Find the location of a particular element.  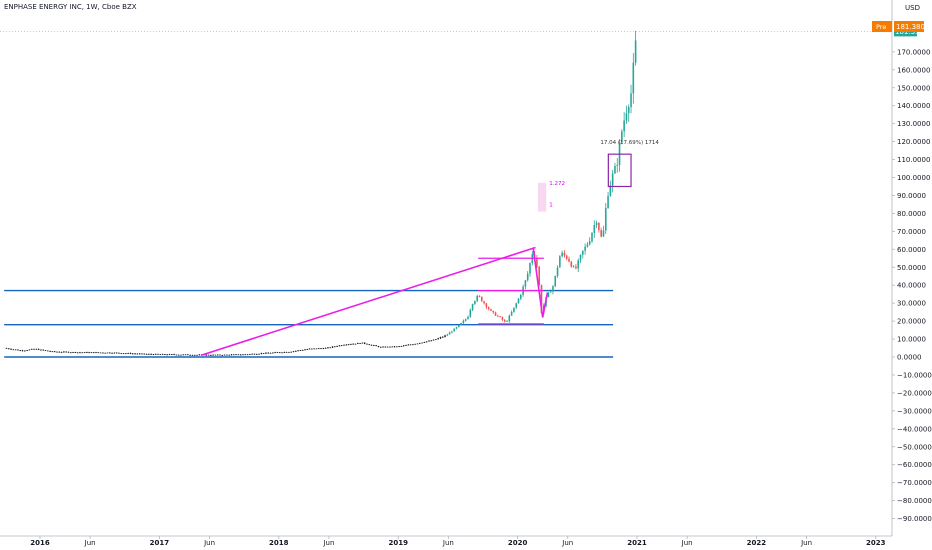

price-tick-label: −10.0000 is located at coordinates (914, 375).